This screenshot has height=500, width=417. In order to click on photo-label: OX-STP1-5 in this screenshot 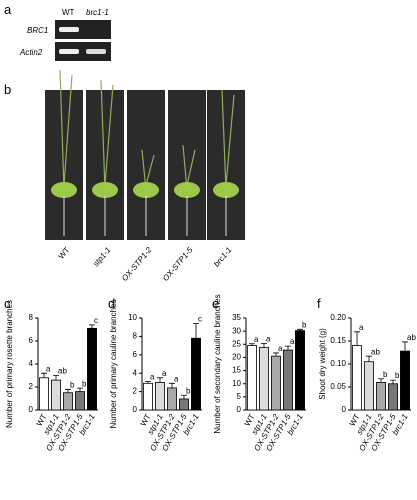, I will do `click(178, 264)`.